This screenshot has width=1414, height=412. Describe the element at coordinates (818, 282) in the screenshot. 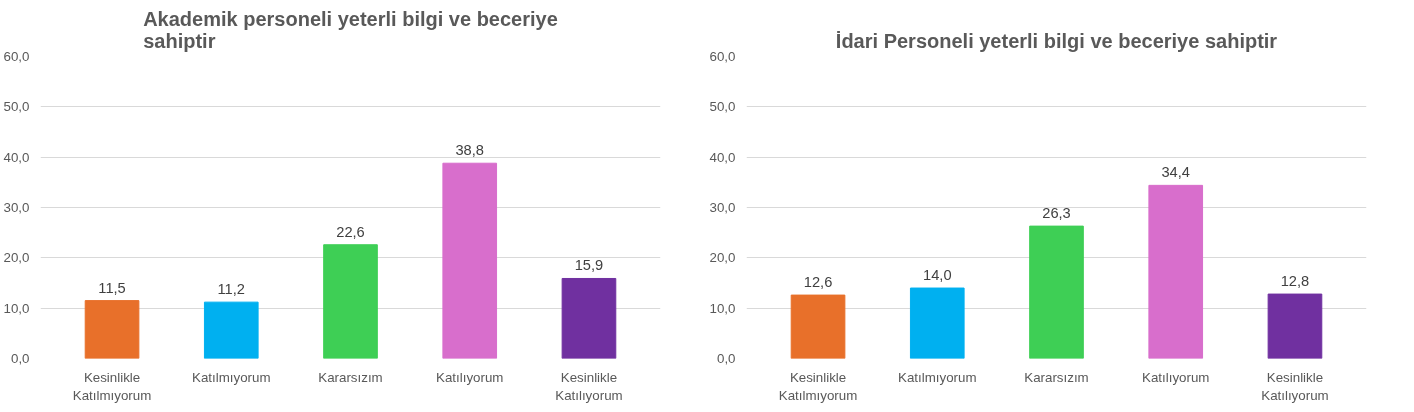

I see `data-label: 12,6` at that location.